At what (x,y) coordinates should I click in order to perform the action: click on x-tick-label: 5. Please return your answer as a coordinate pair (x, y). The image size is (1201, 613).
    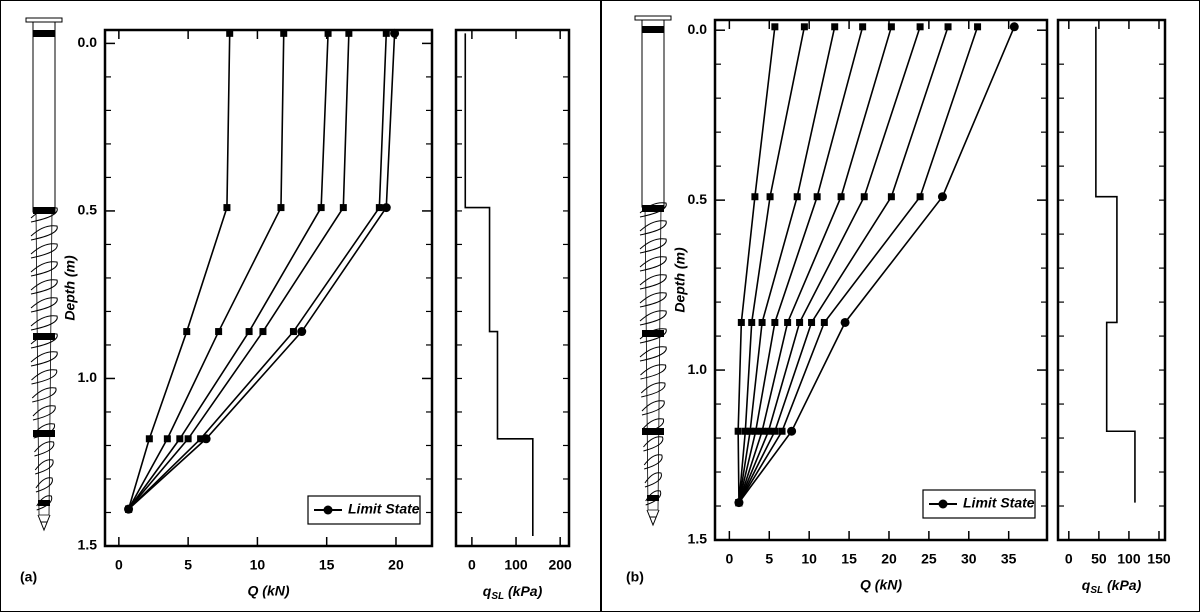
    Looking at the image, I should click on (188, 565).